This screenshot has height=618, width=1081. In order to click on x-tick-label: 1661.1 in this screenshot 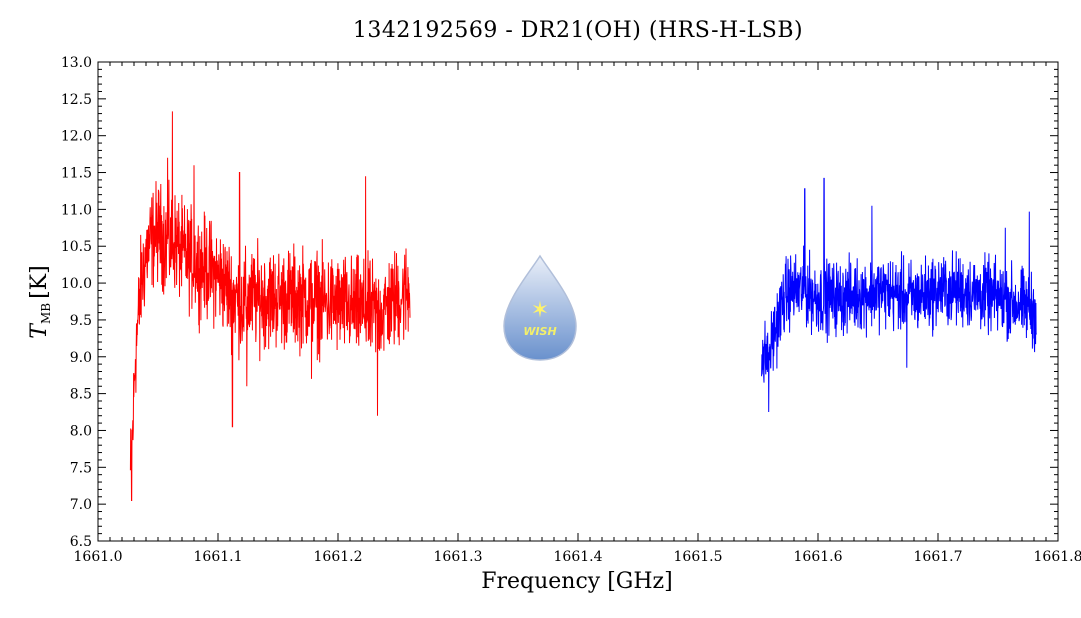, I will do `click(218, 557)`.